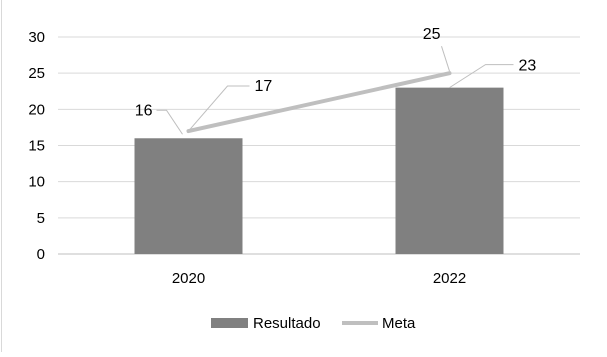 This screenshot has height=357, width=607. What do you see at coordinates (399, 323) in the screenshot?
I see `legend-label-meta: Meta` at bounding box center [399, 323].